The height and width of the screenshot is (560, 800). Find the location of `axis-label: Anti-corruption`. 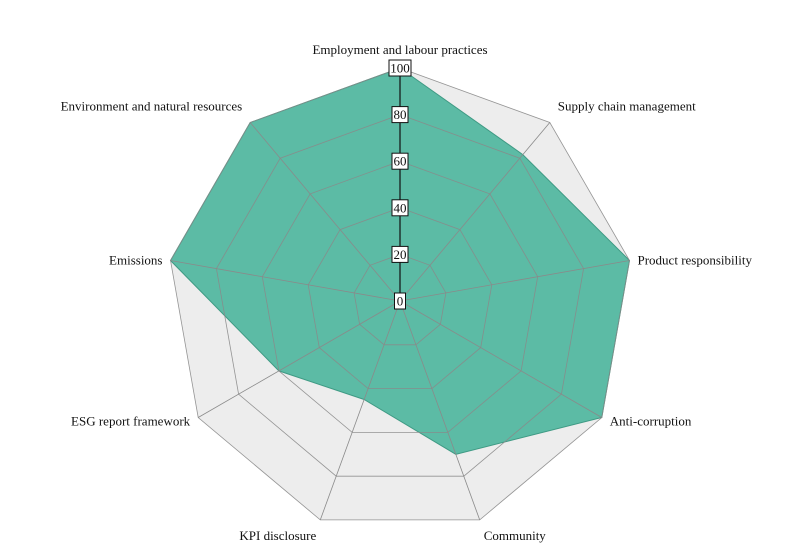

axis-label: Anti-corruption is located at coordinates (651, 421).